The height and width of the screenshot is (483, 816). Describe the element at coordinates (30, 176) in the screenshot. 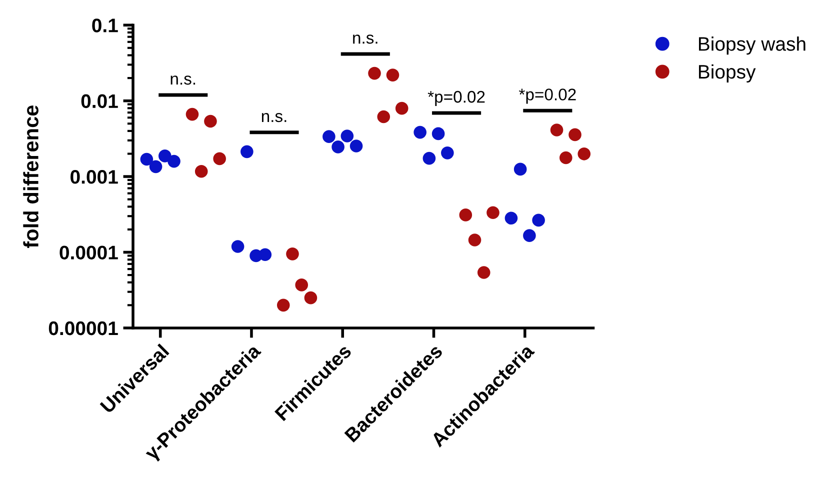

I see `y-axis-title: fold difference` at that location.